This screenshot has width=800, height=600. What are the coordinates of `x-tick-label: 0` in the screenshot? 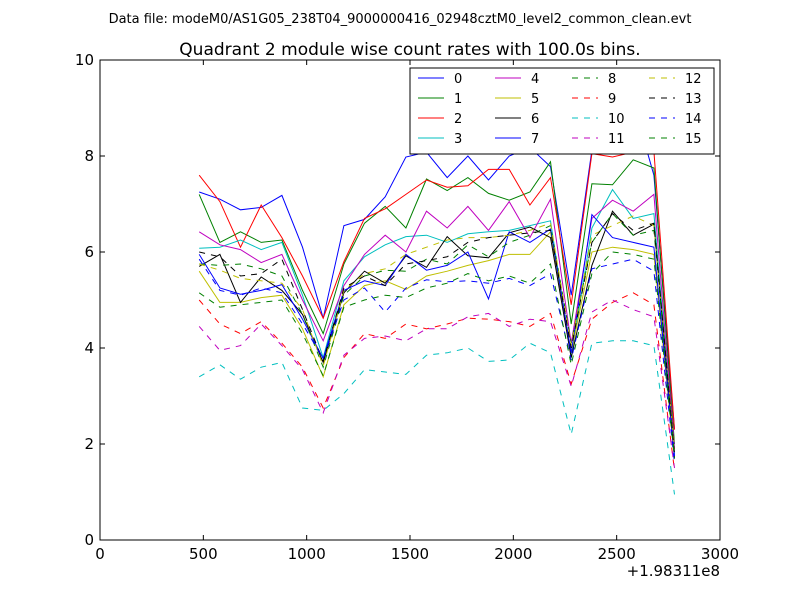 It's located at (100, 554).